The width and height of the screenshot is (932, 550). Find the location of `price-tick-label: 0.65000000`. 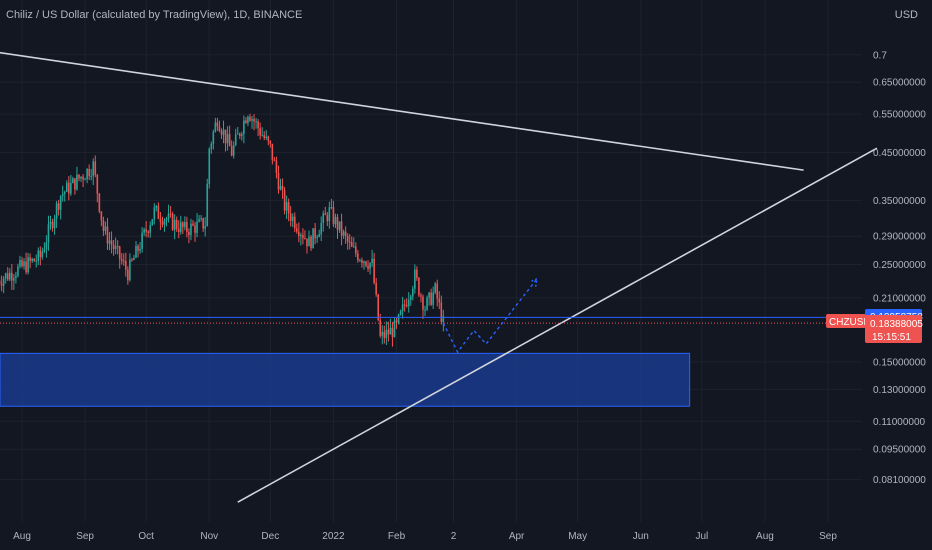

price-tick-label: 0.65000000 is located at coordinates (899, 83).